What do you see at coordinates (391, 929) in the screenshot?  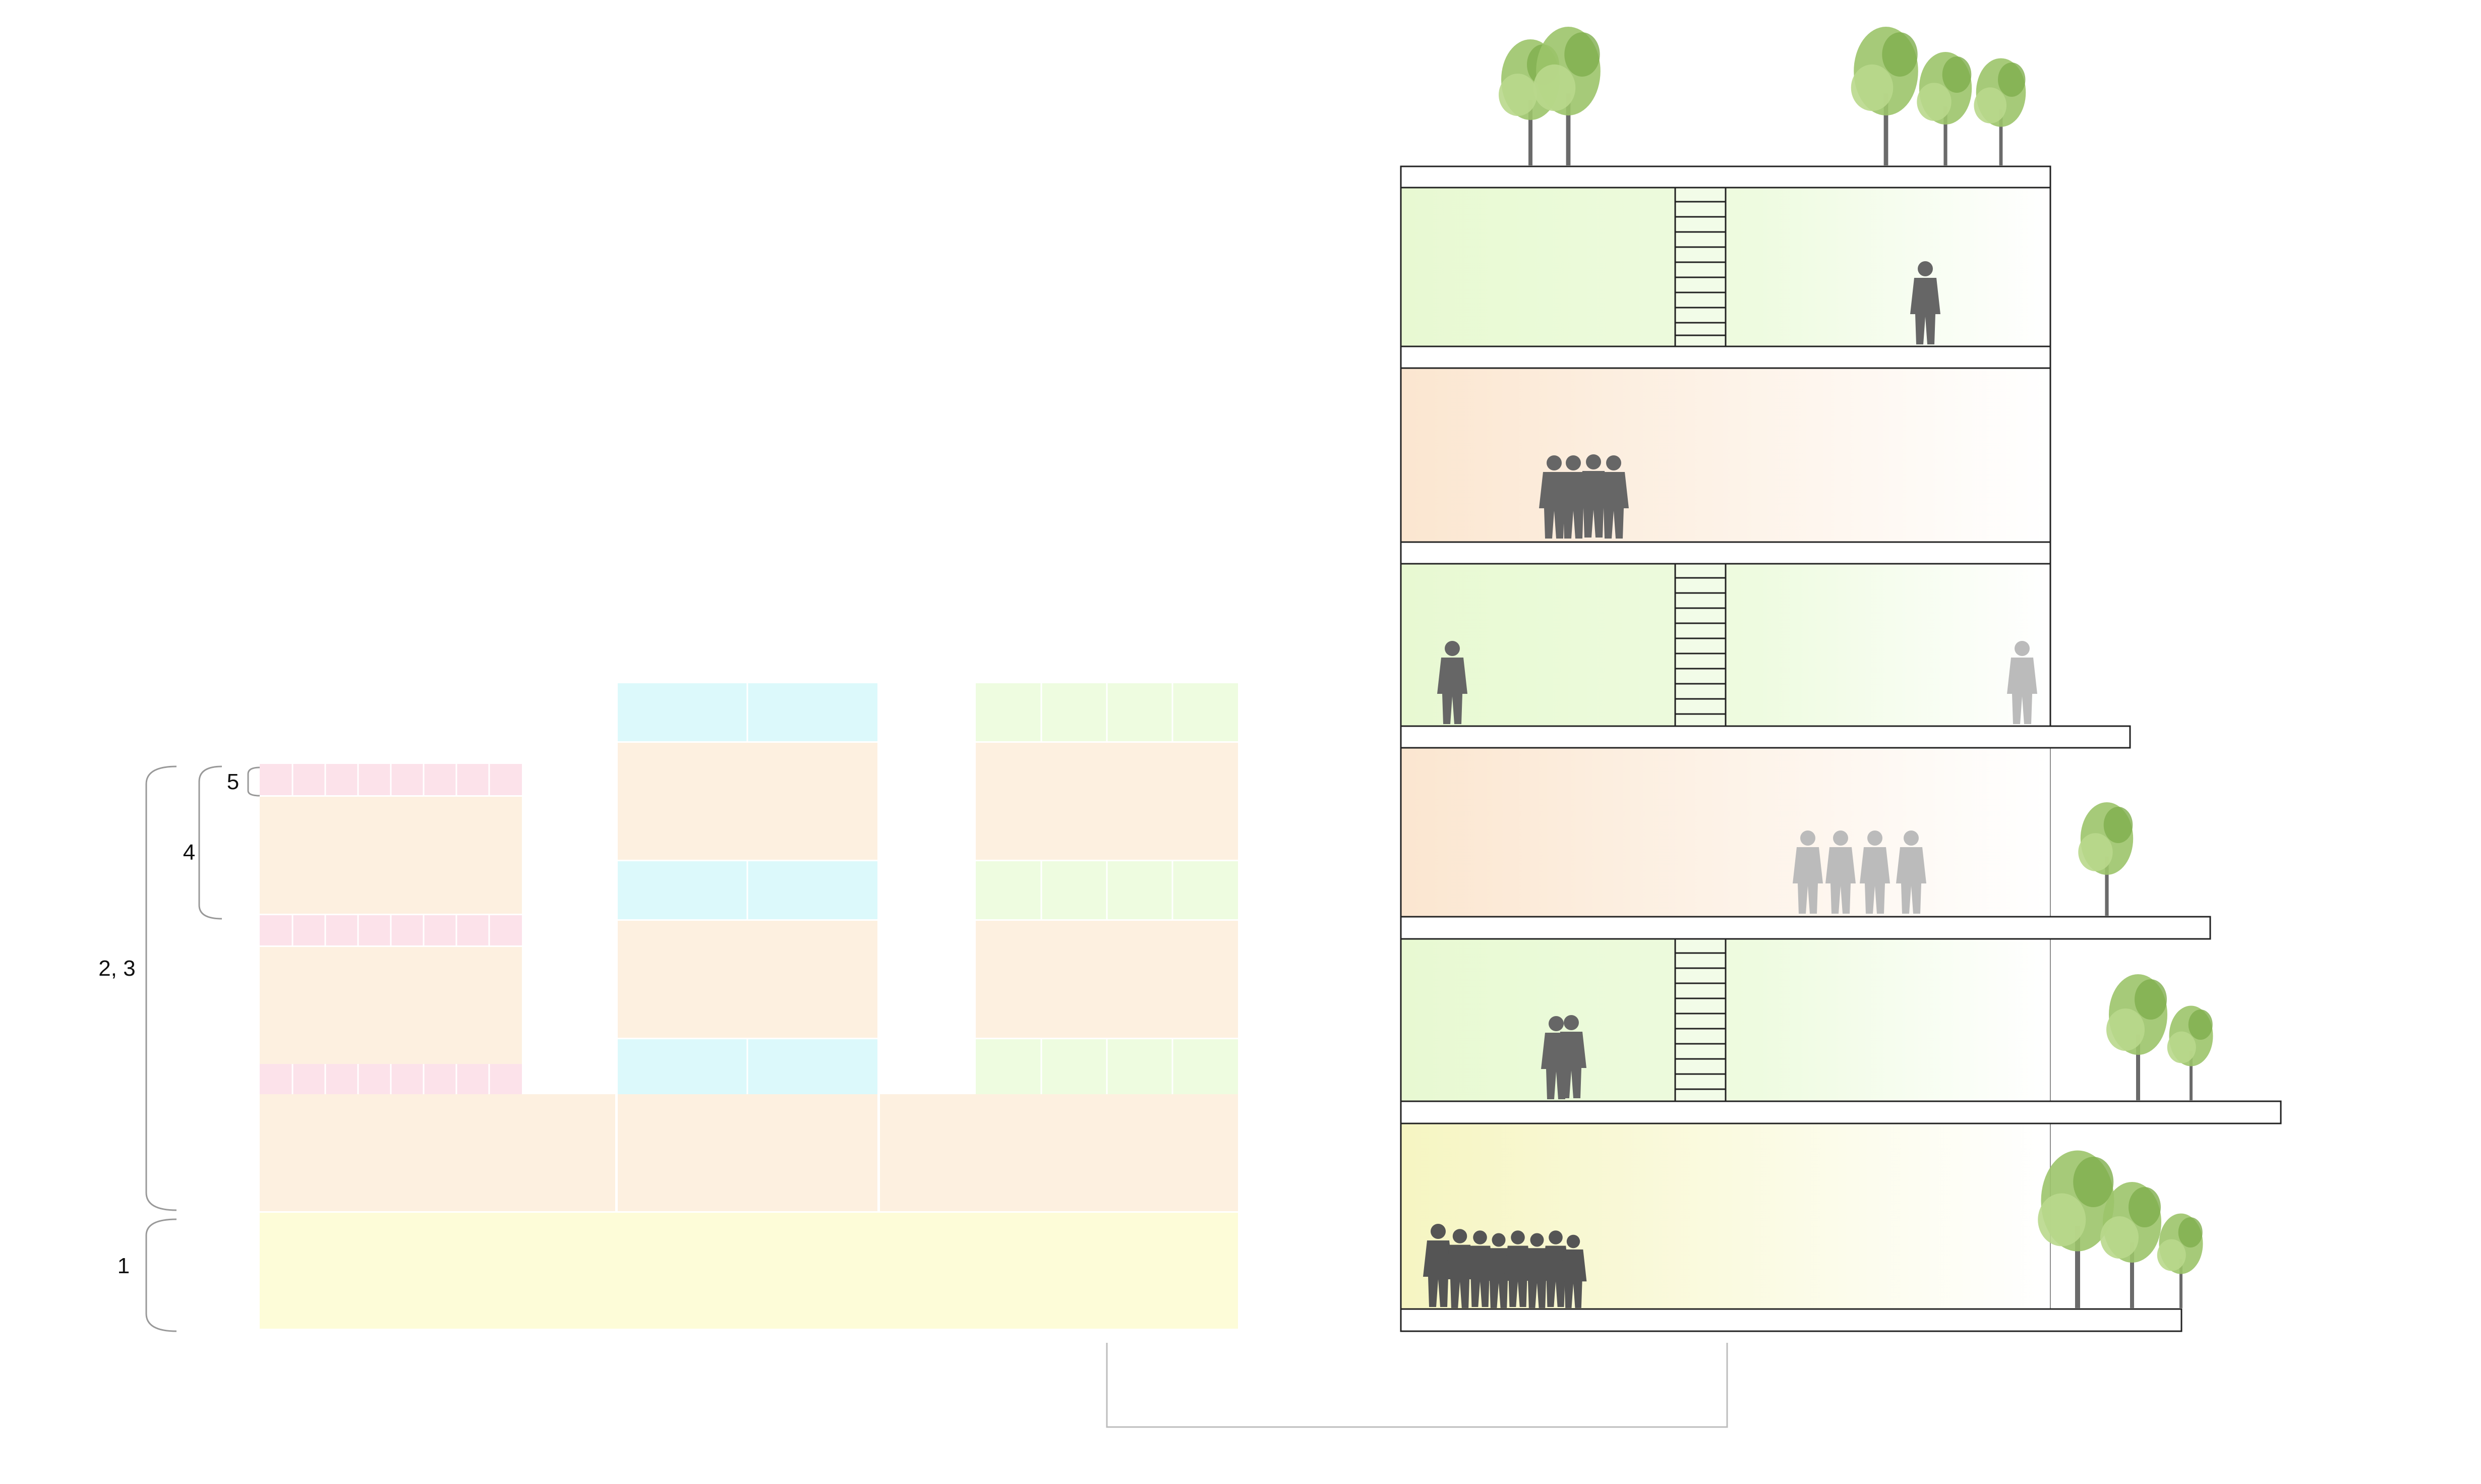 I see `left-tower` at bounding box center [391, 929].